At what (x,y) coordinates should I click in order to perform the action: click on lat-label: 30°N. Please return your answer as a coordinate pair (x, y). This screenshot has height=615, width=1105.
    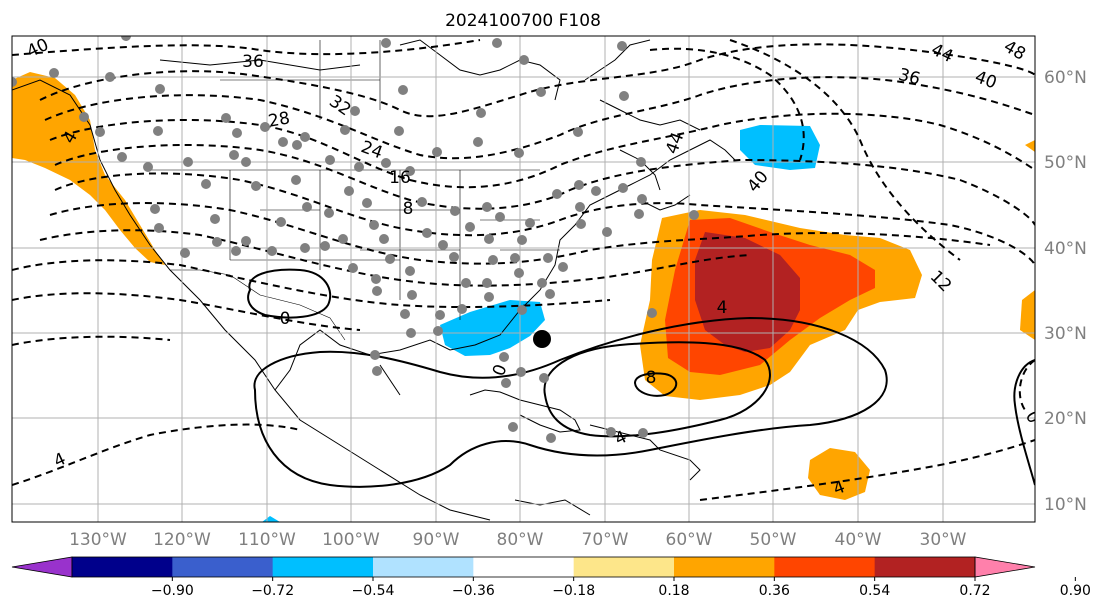
    Looking at the image, I should click on (1065, 334).